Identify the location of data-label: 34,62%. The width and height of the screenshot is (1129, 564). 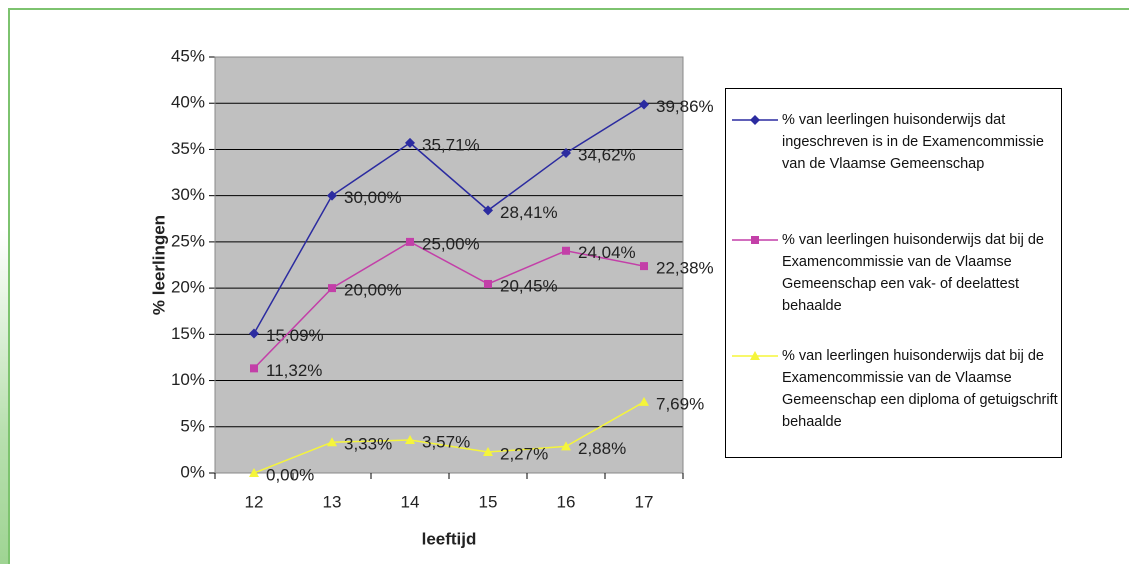
(607, 154).